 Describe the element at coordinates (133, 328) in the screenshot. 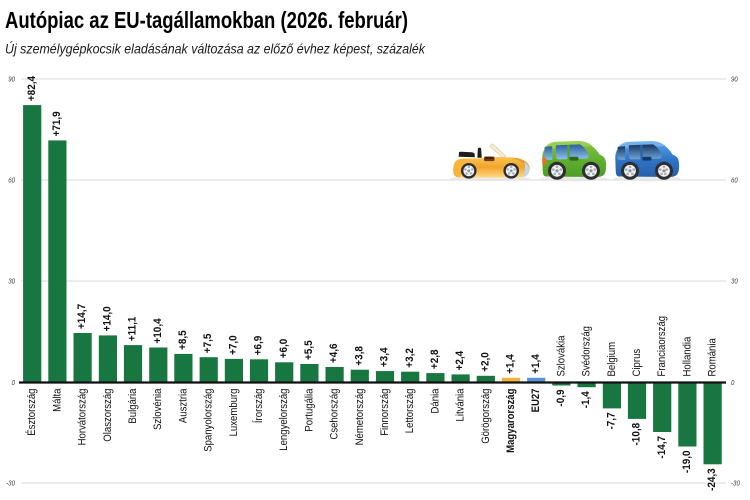

I see `svg-text: +11,1` at that location.